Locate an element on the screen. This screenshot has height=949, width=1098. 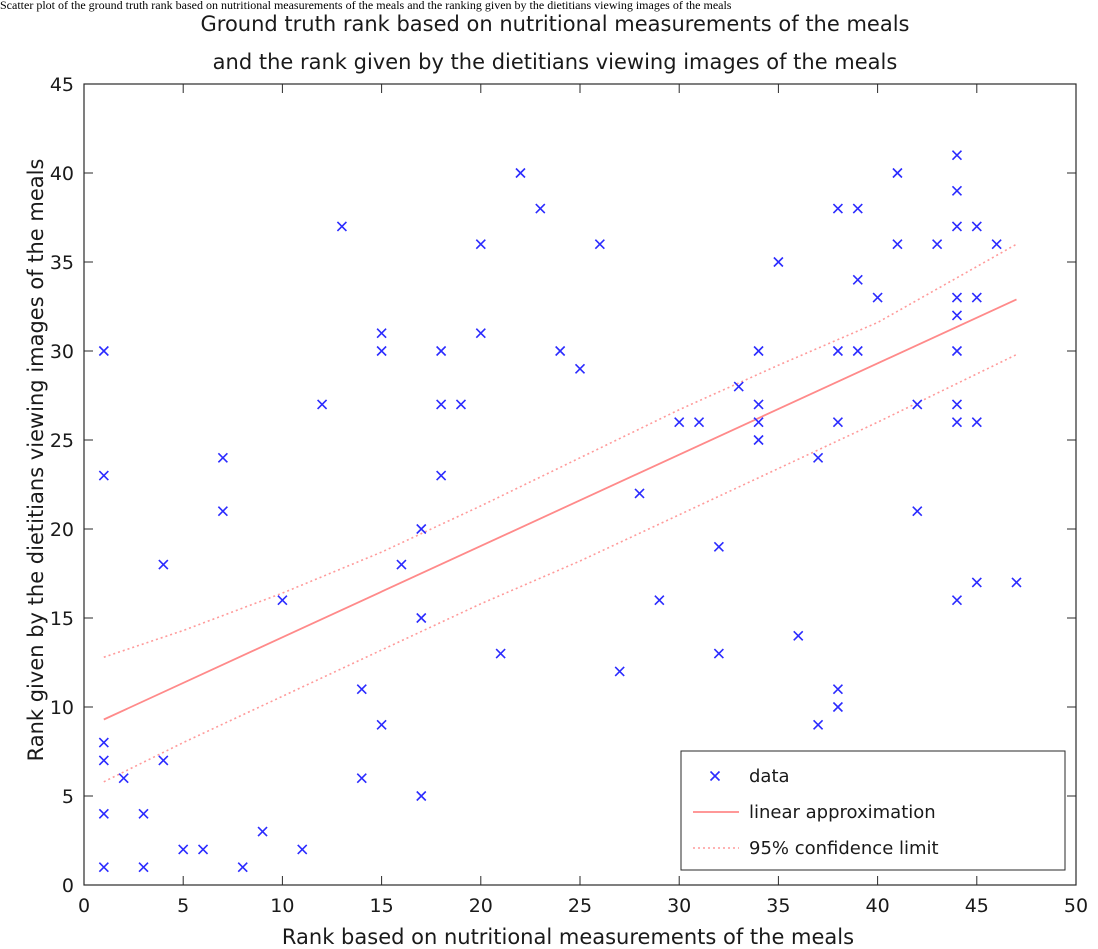
y-tick-label: 20 is located at coordinates (62, 530).